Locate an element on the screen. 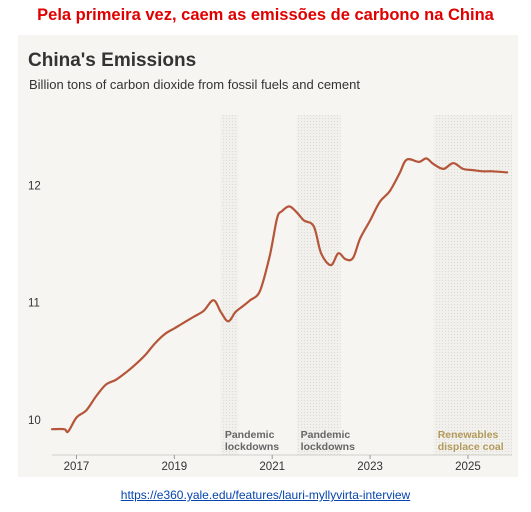 Image resolution: width=531 pixels, height=512 pixels. chart-title: China's Emissions is located at coordinates (112, 60).